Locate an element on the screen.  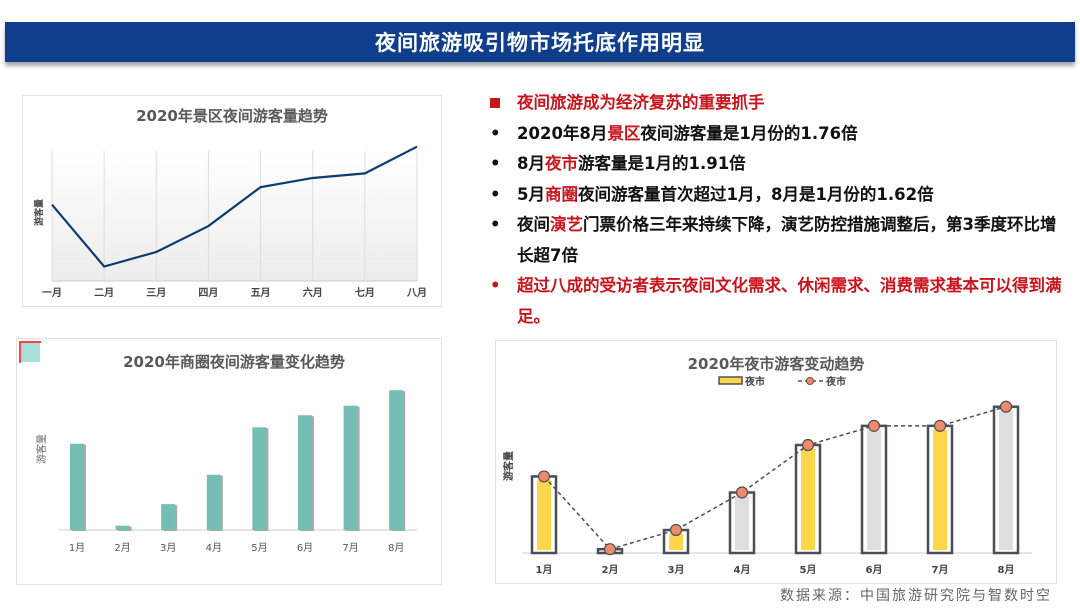
chart-title: 2020年商圈夜间游客量变化趋势 is located at coordinates (234, 362).